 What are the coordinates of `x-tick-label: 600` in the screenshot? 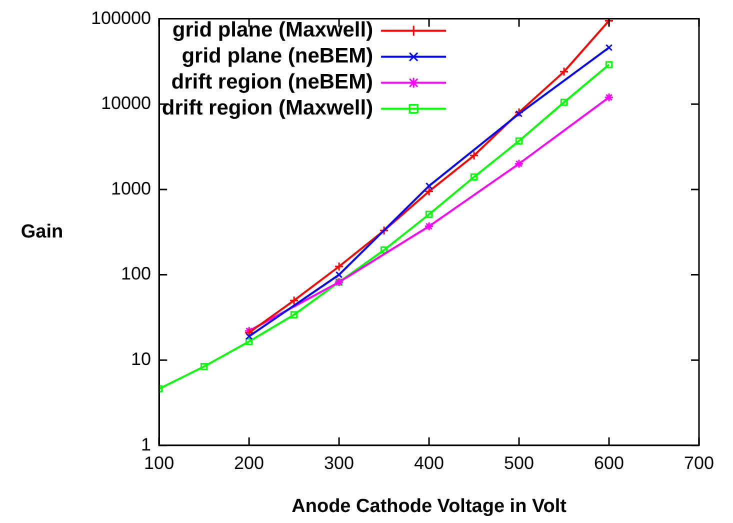 It's located at (609, 463).